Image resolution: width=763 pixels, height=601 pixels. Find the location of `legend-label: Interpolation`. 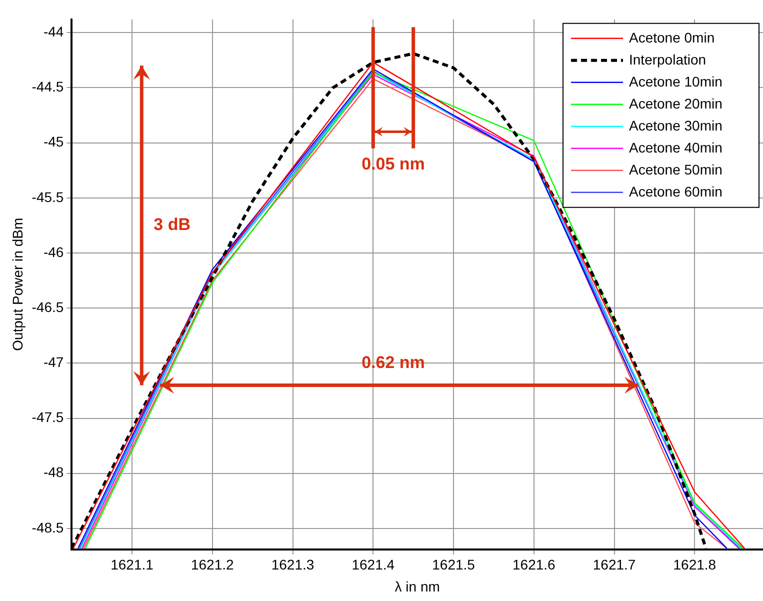

legend-label: Interpolation is located at coordinates (667, 59).